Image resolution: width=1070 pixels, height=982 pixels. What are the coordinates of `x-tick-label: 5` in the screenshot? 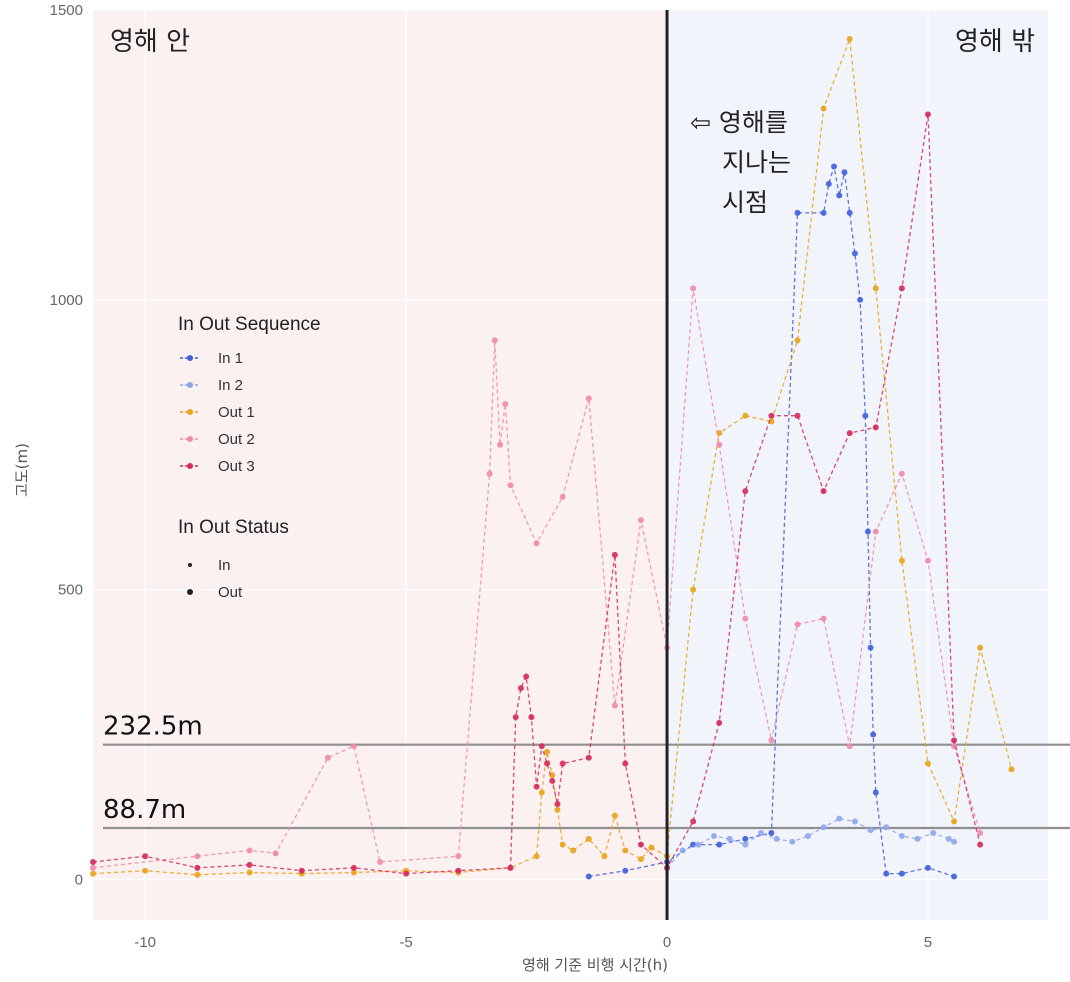 It's located at (928, 942).